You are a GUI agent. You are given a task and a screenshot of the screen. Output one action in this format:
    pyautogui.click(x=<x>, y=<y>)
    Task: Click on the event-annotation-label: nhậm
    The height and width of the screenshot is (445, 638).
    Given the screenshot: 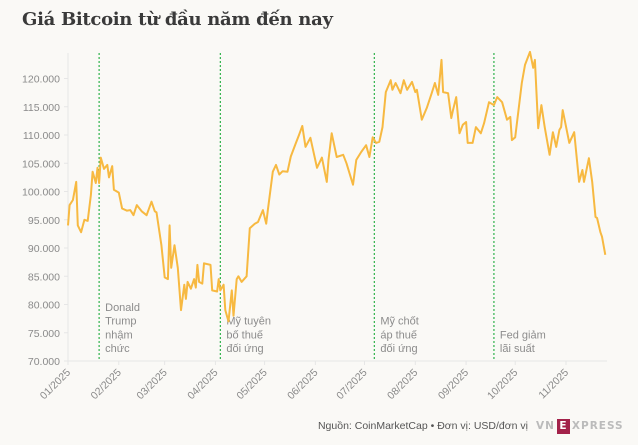 What is the action you would take?
    pyautogui.click(x=119, y=335)
    